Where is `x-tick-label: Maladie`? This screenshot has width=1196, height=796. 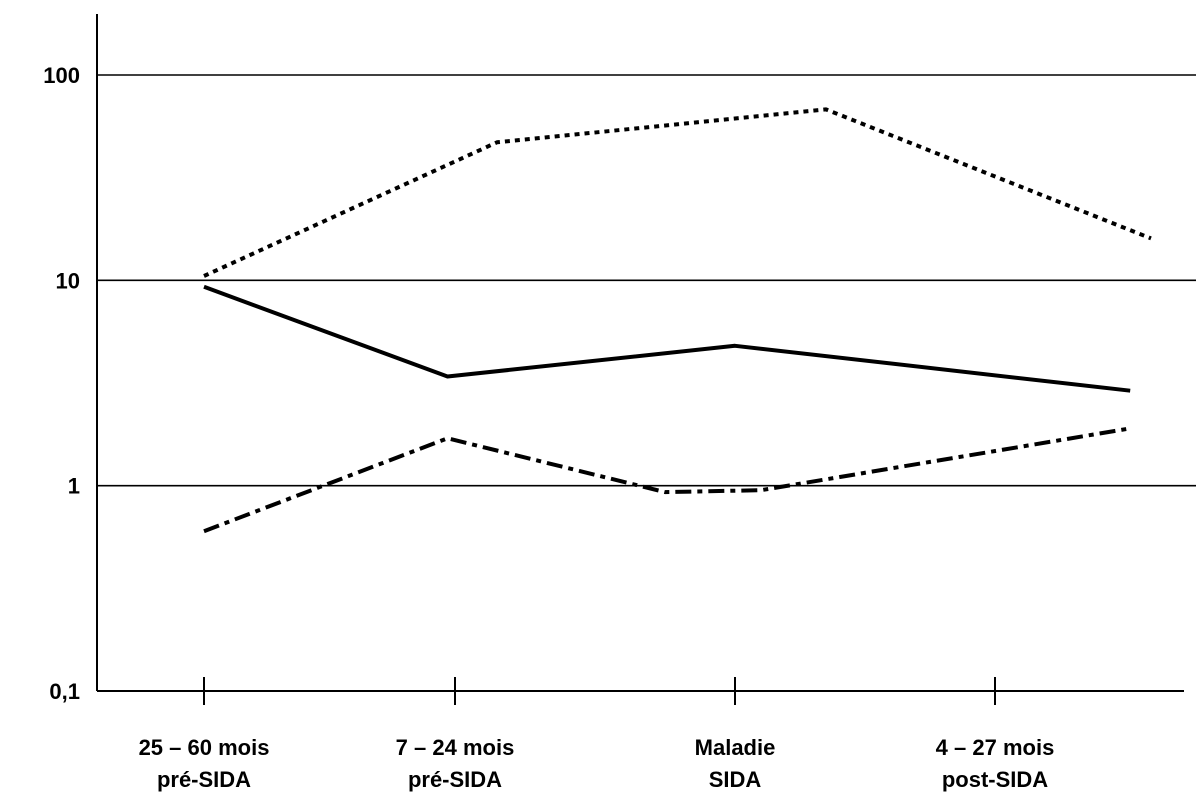
x-tick-label: Maladie is located at coordinates (735, 747).